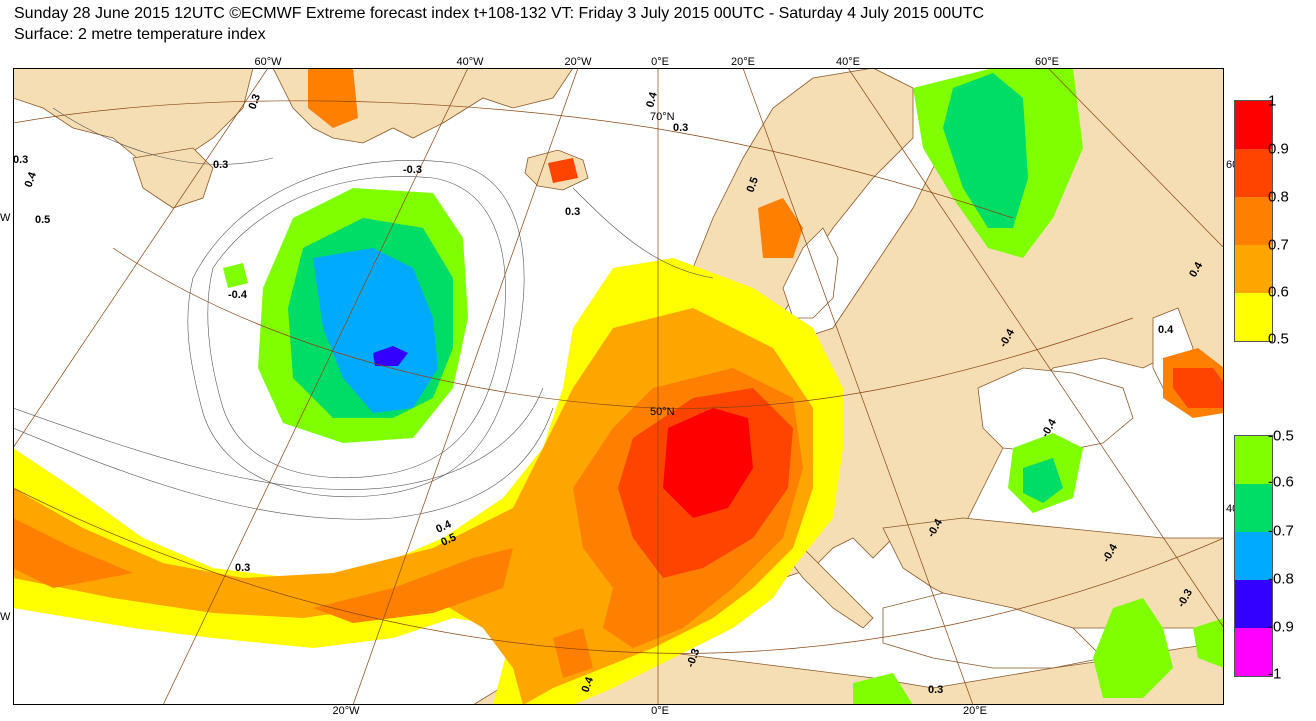 The height and width of the screenshot is (721, 1316). I want to click on legend-label: -0.8, so click(1281, 579).